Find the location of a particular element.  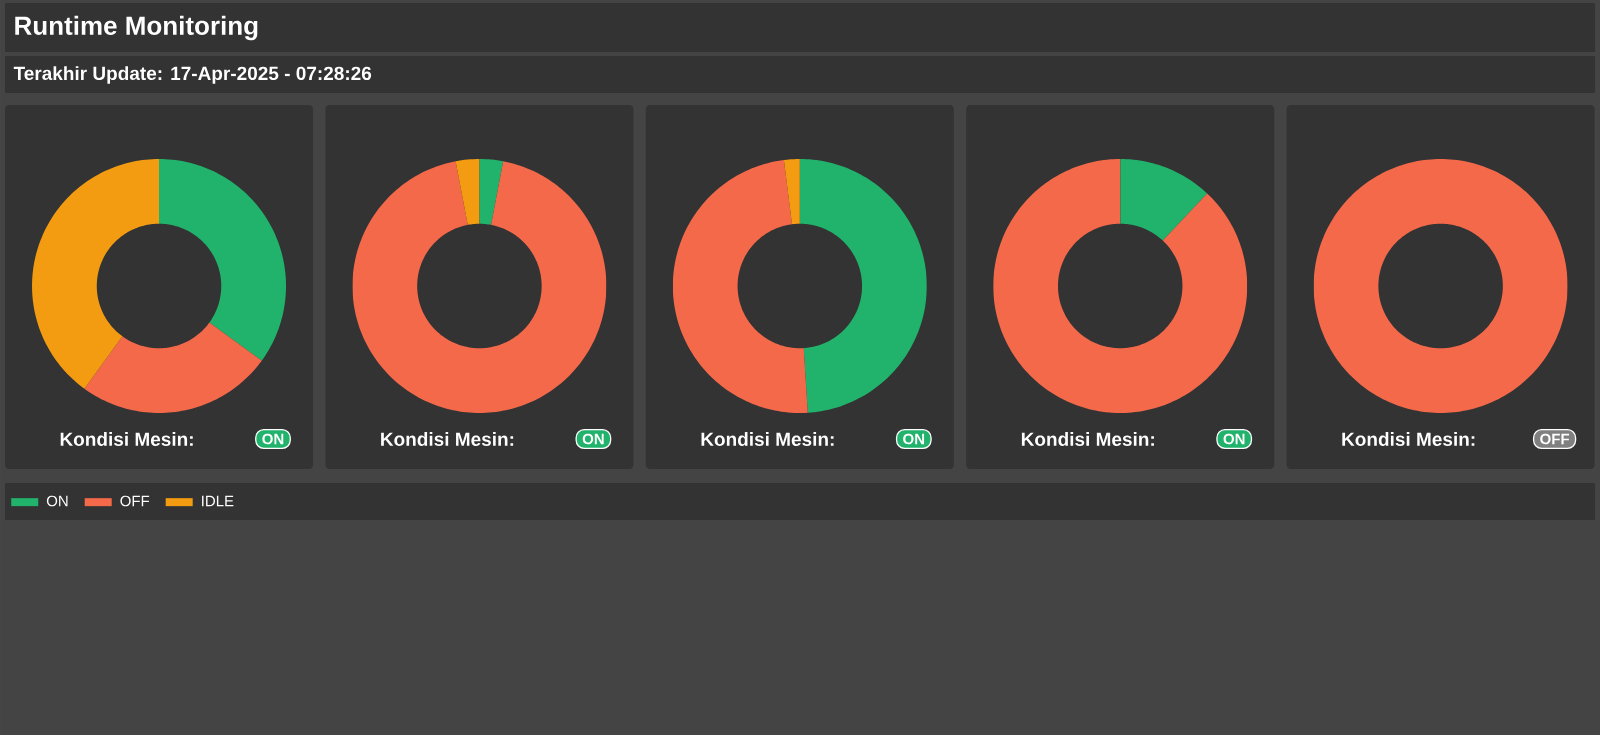

text: OFF is located at coordinates (1555, 439).